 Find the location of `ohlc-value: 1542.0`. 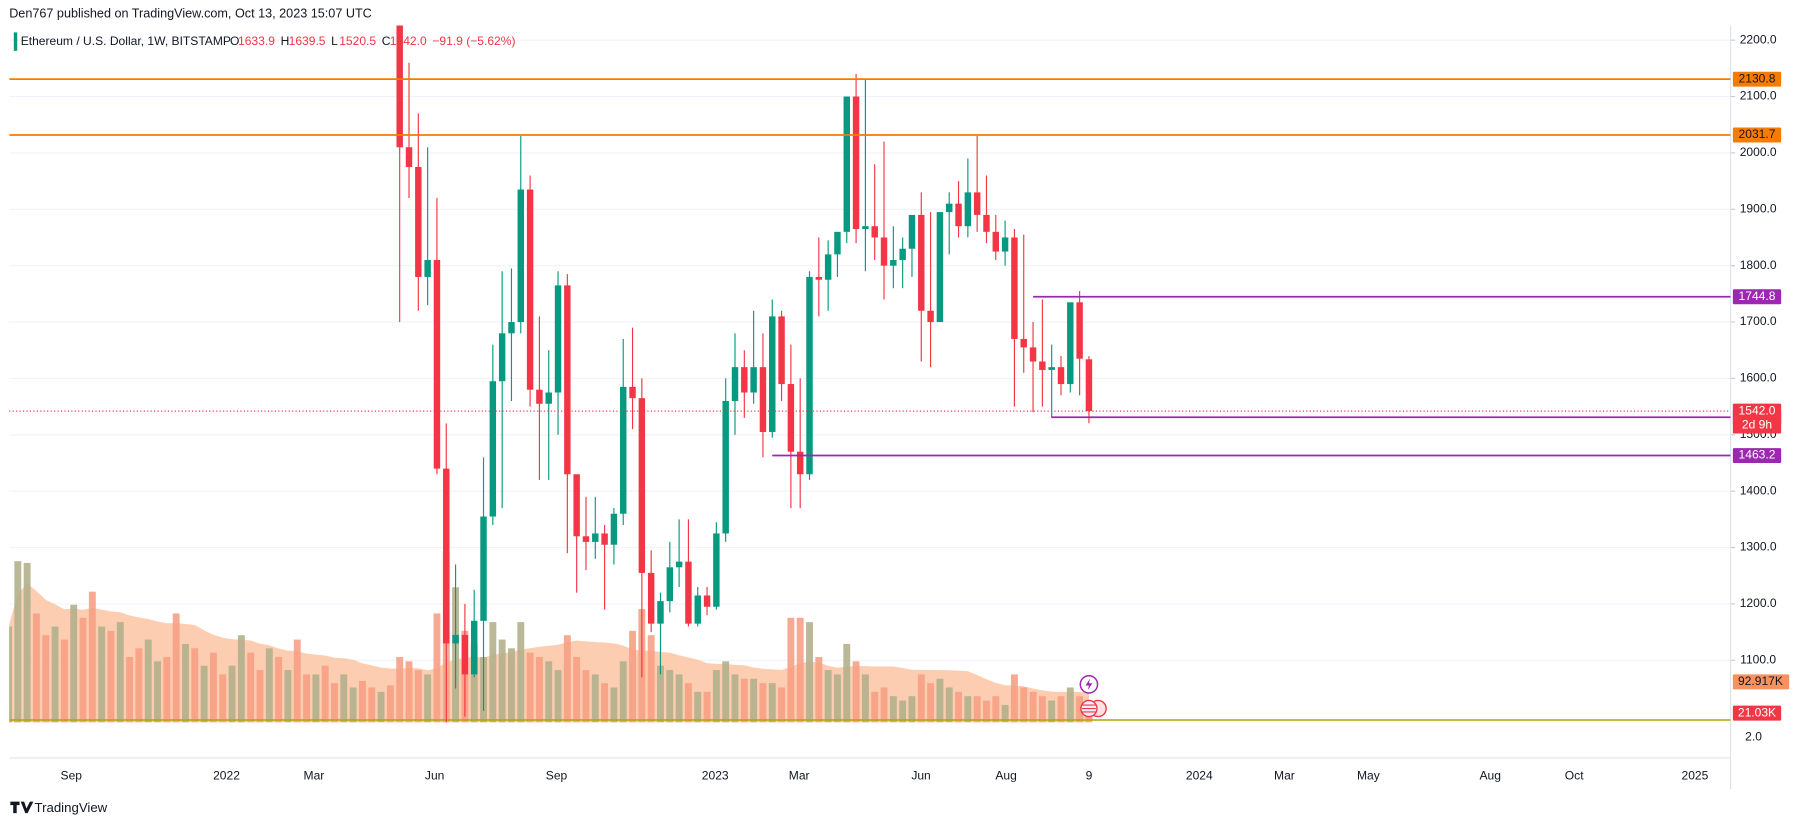

ohlc-value: 1542.0 is located at coordinates (408, 41).